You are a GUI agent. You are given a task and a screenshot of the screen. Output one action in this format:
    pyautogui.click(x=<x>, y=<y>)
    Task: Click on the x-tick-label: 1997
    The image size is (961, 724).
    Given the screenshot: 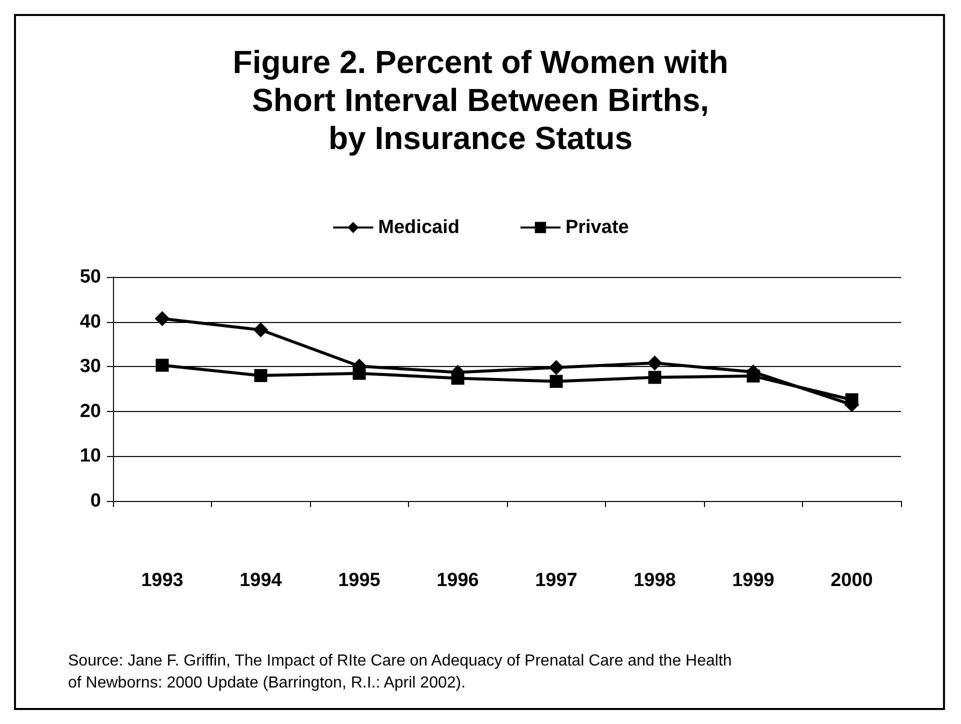 What is the action you would take?
    pyautogui.click(x=556, y=580)
    